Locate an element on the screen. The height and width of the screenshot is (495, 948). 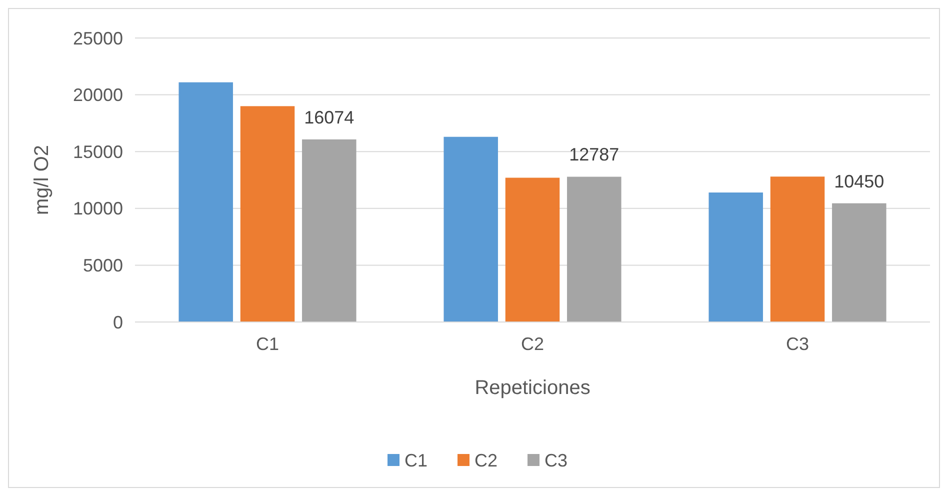
x-axis-title: Repeticiones is located at coordinates (532, 388).